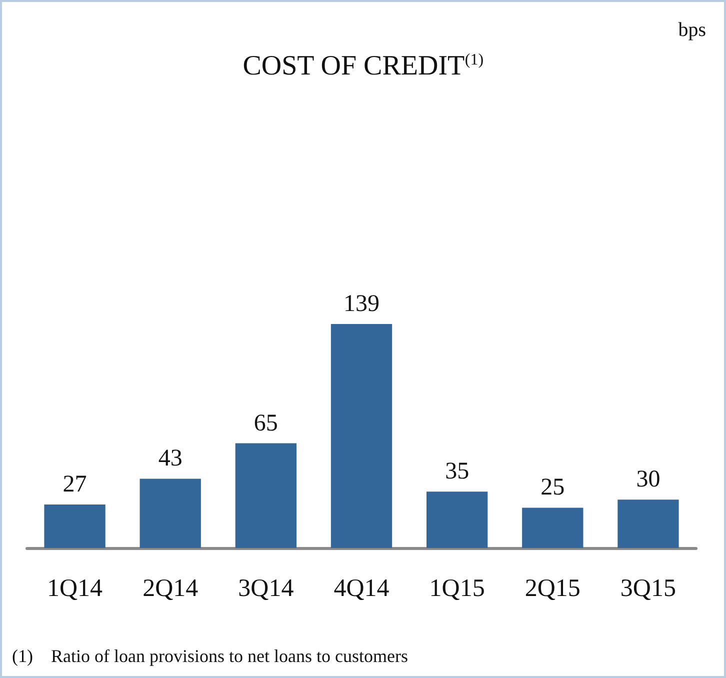 This screenshot has width=726, height=678. What do you see at coordinates (552, 588) in the screenshot?
I see `x-tick-label: 2Q15` at bounding box center [552, 588].